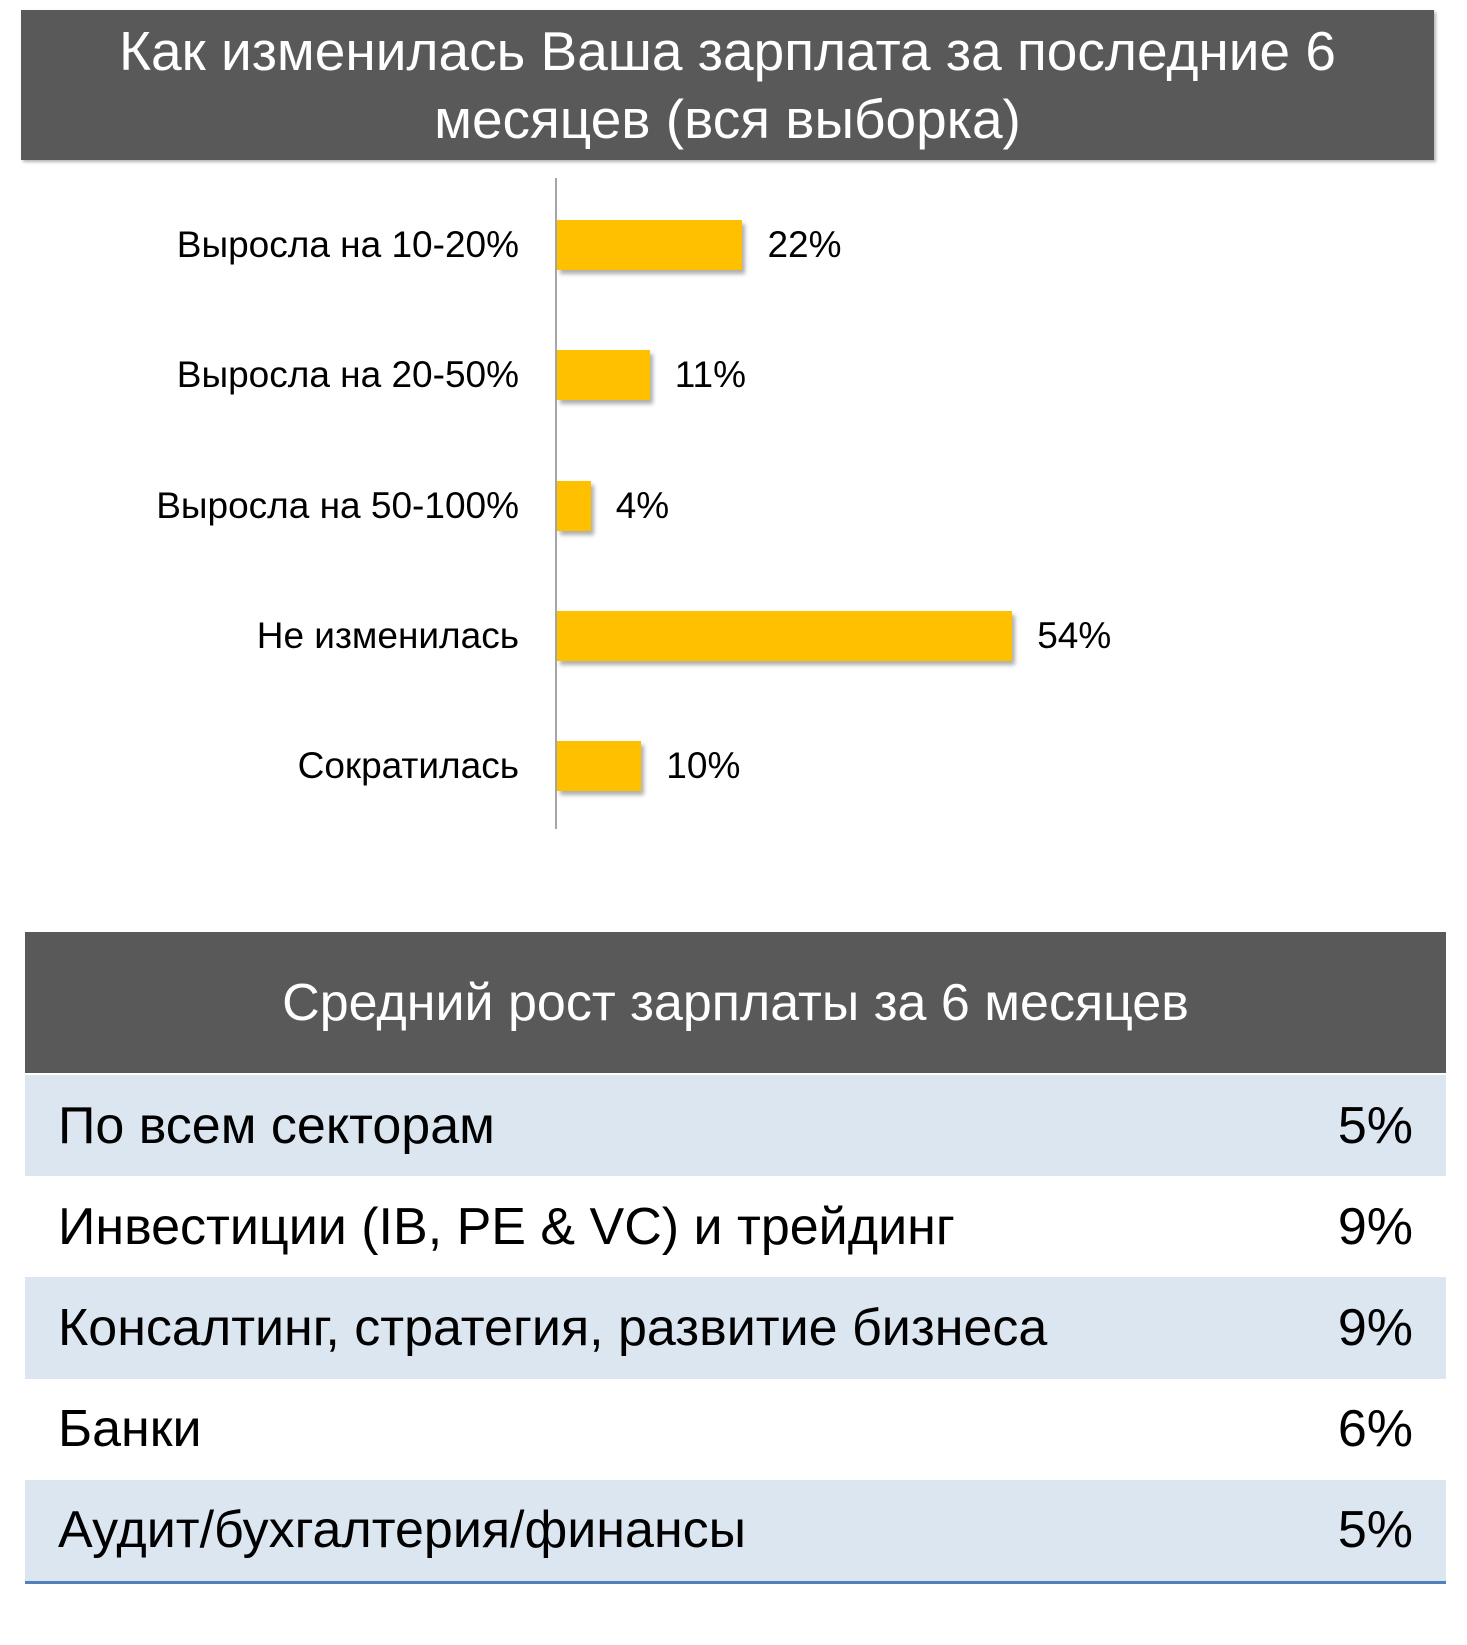 The width and height of the screenshot is (1467, 1645). I want to click on table-row: Банки 6%, so click(735, 1429).